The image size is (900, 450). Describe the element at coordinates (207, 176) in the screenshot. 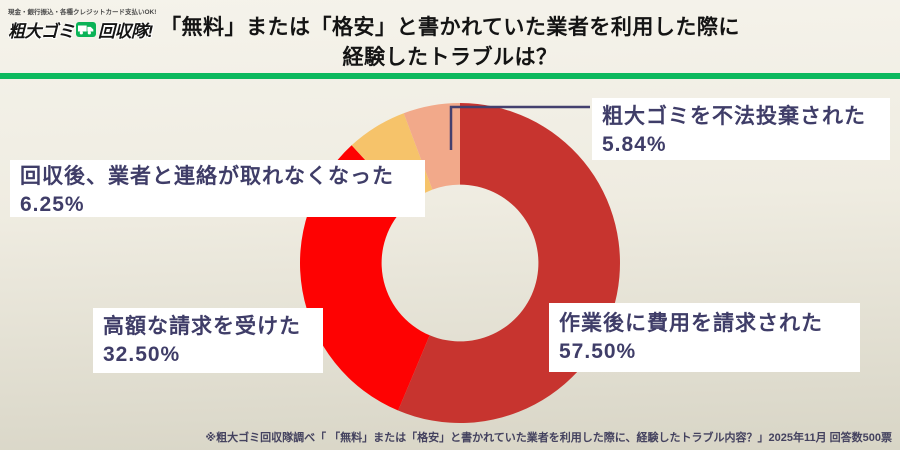

I see `callout-label: 回収後、業者と連絡が取れなくなった` at that location.